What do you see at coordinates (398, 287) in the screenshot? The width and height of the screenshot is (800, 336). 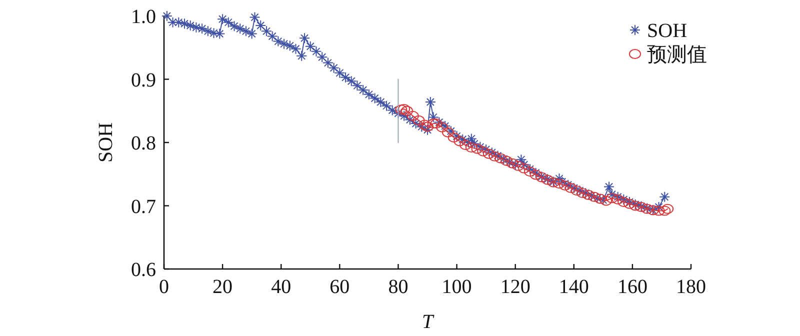 I see `x-tick-label: 80` at bounding box center [398, 287].